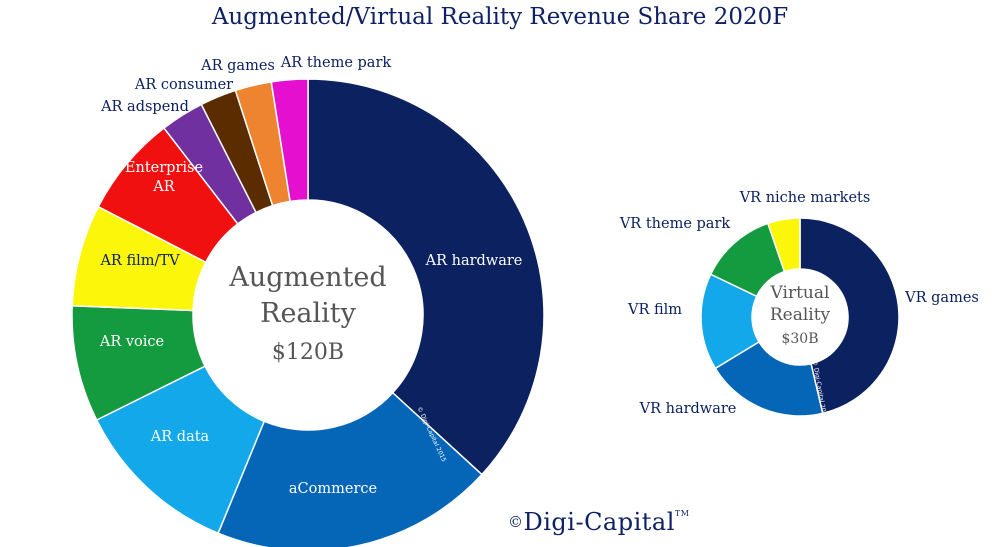  Describe the element at coordinates (139, 261) in the screenshot. I see `ar-label-ar-film-tv: AR film/TV` at that location.